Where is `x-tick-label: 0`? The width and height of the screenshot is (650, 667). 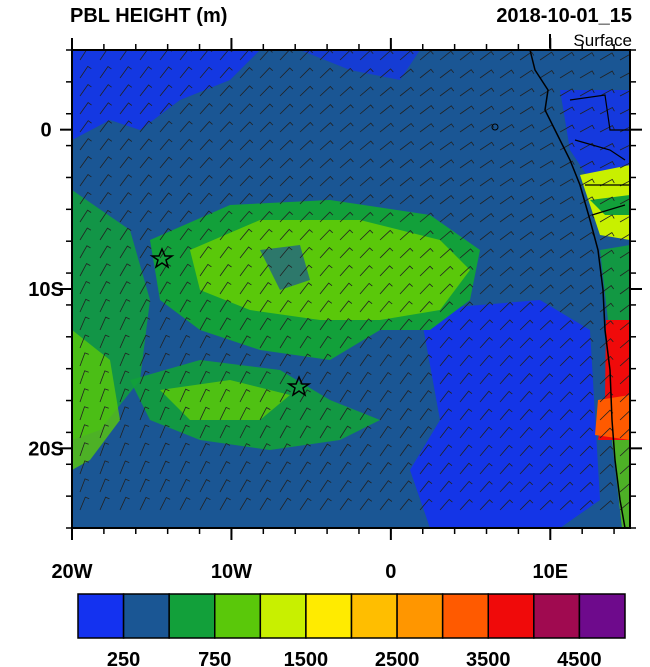 x-tick-label: 0 is located at coordinates (390, 572).